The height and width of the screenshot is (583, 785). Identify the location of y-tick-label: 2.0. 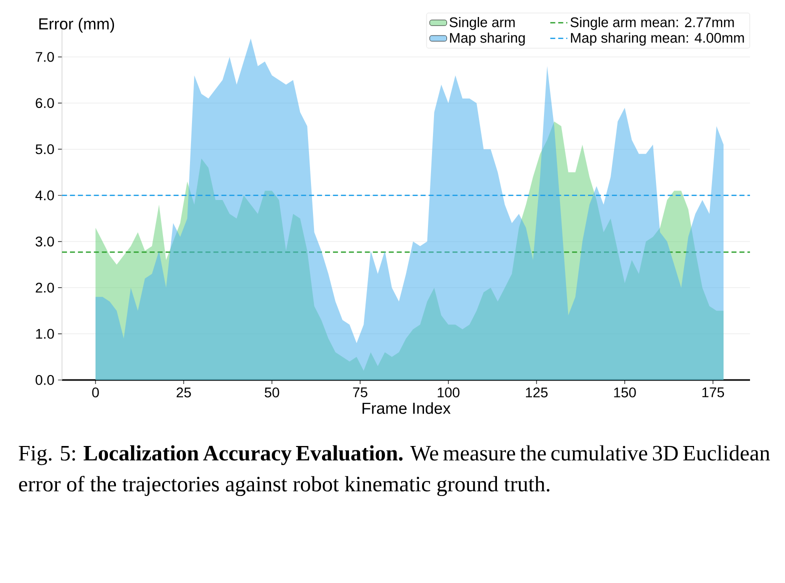
(45, 287).